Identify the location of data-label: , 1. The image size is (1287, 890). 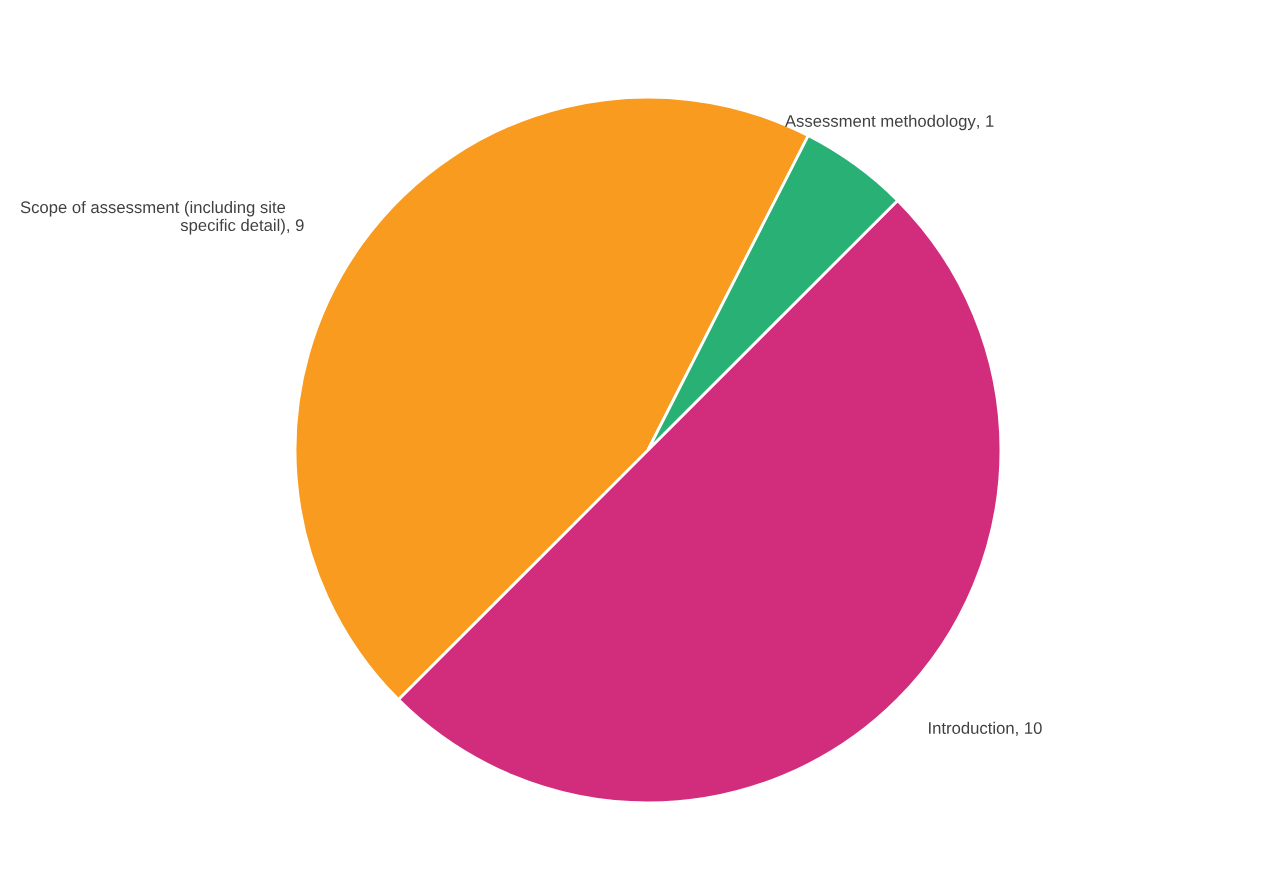
(985, 122).